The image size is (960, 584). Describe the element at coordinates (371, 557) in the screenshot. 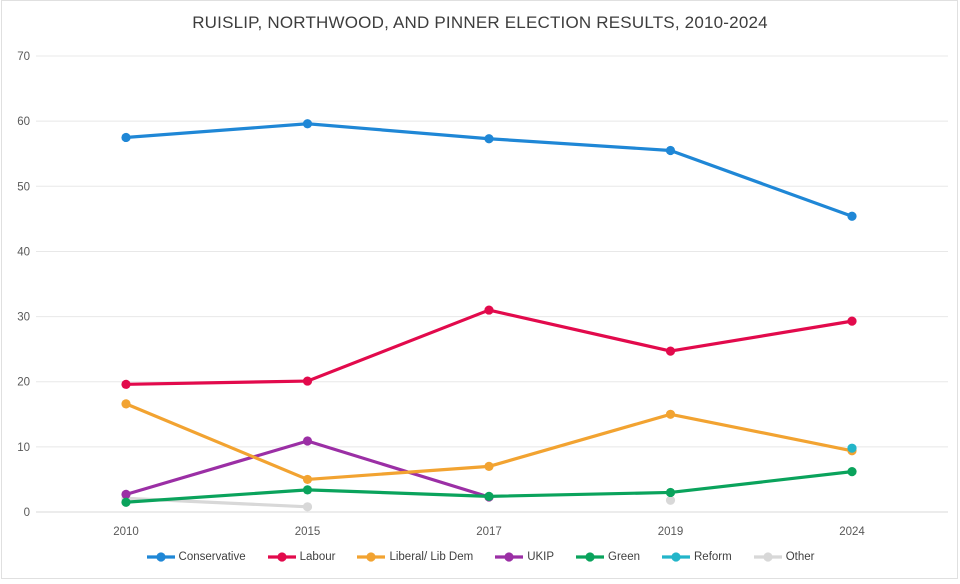

I see `legend-marker-liberal-lib-dem-icon` at that location.